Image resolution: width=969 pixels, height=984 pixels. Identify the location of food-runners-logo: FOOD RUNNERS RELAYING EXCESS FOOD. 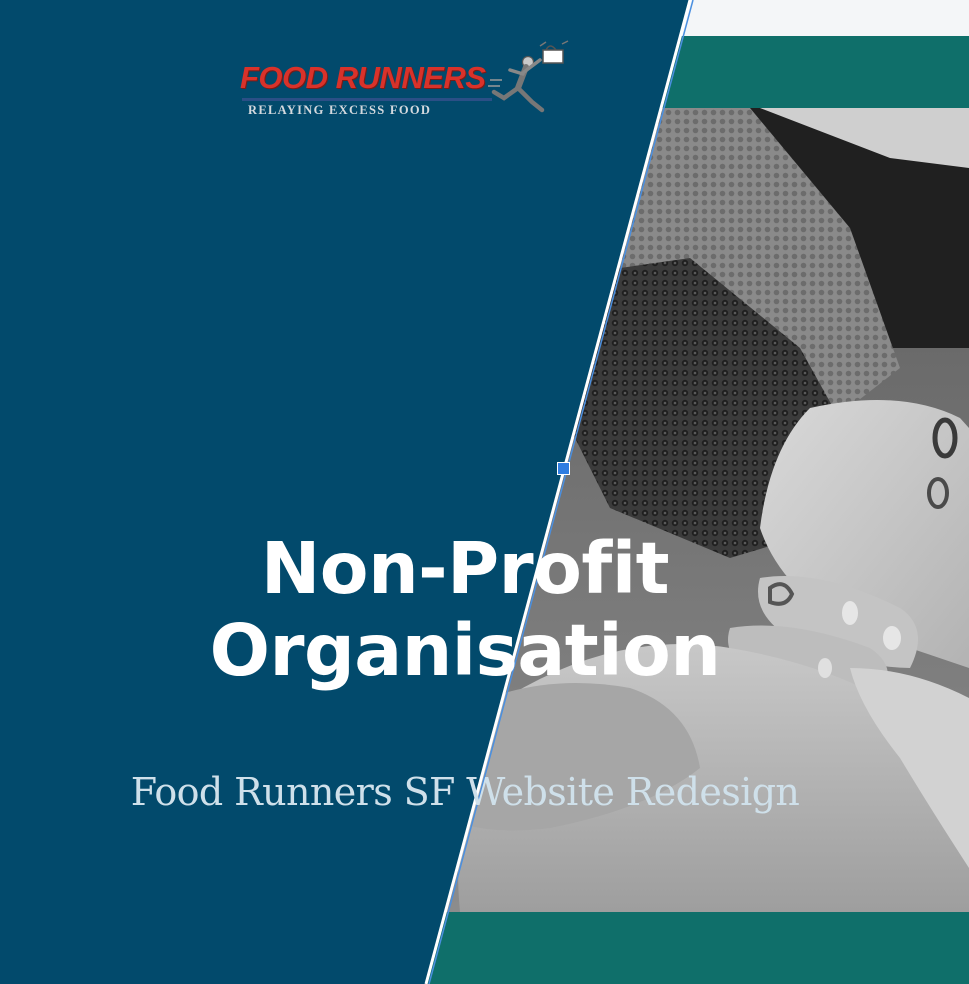
(408, 80).